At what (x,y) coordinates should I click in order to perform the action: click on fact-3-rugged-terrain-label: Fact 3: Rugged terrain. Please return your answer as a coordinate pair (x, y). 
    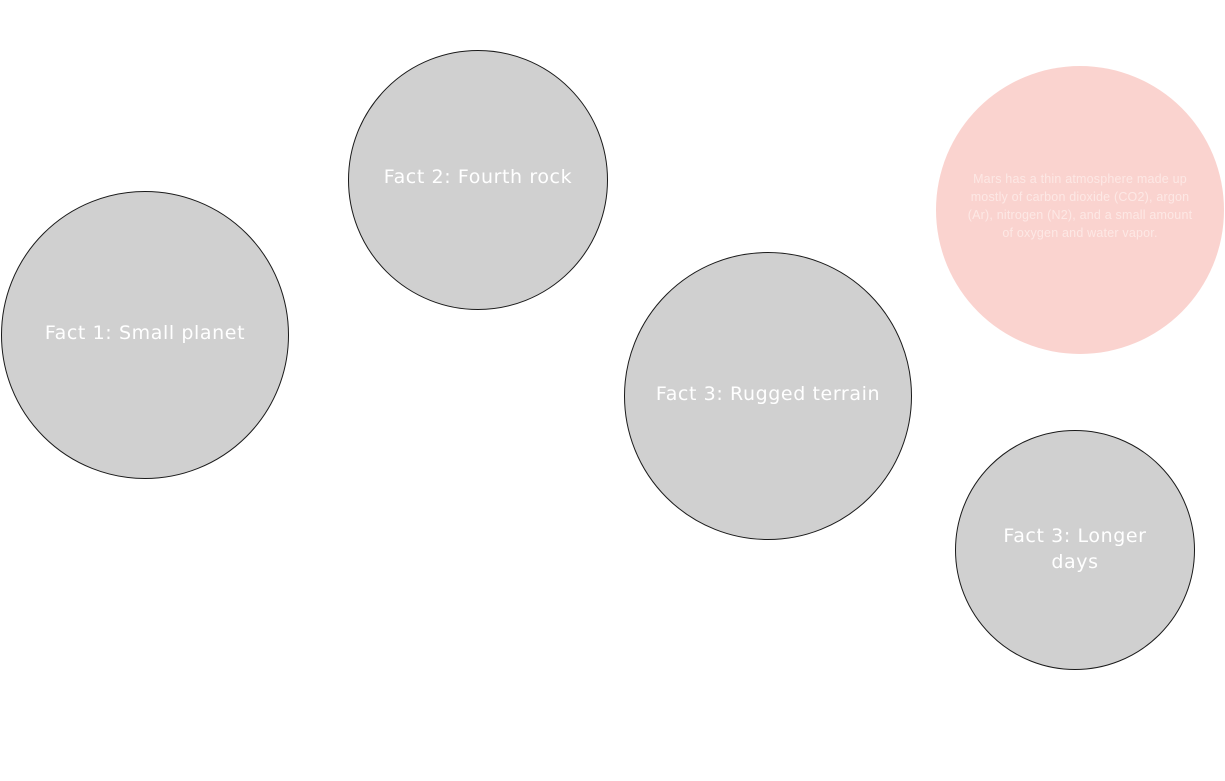
    Looking at the image, I should click on (768, 394).